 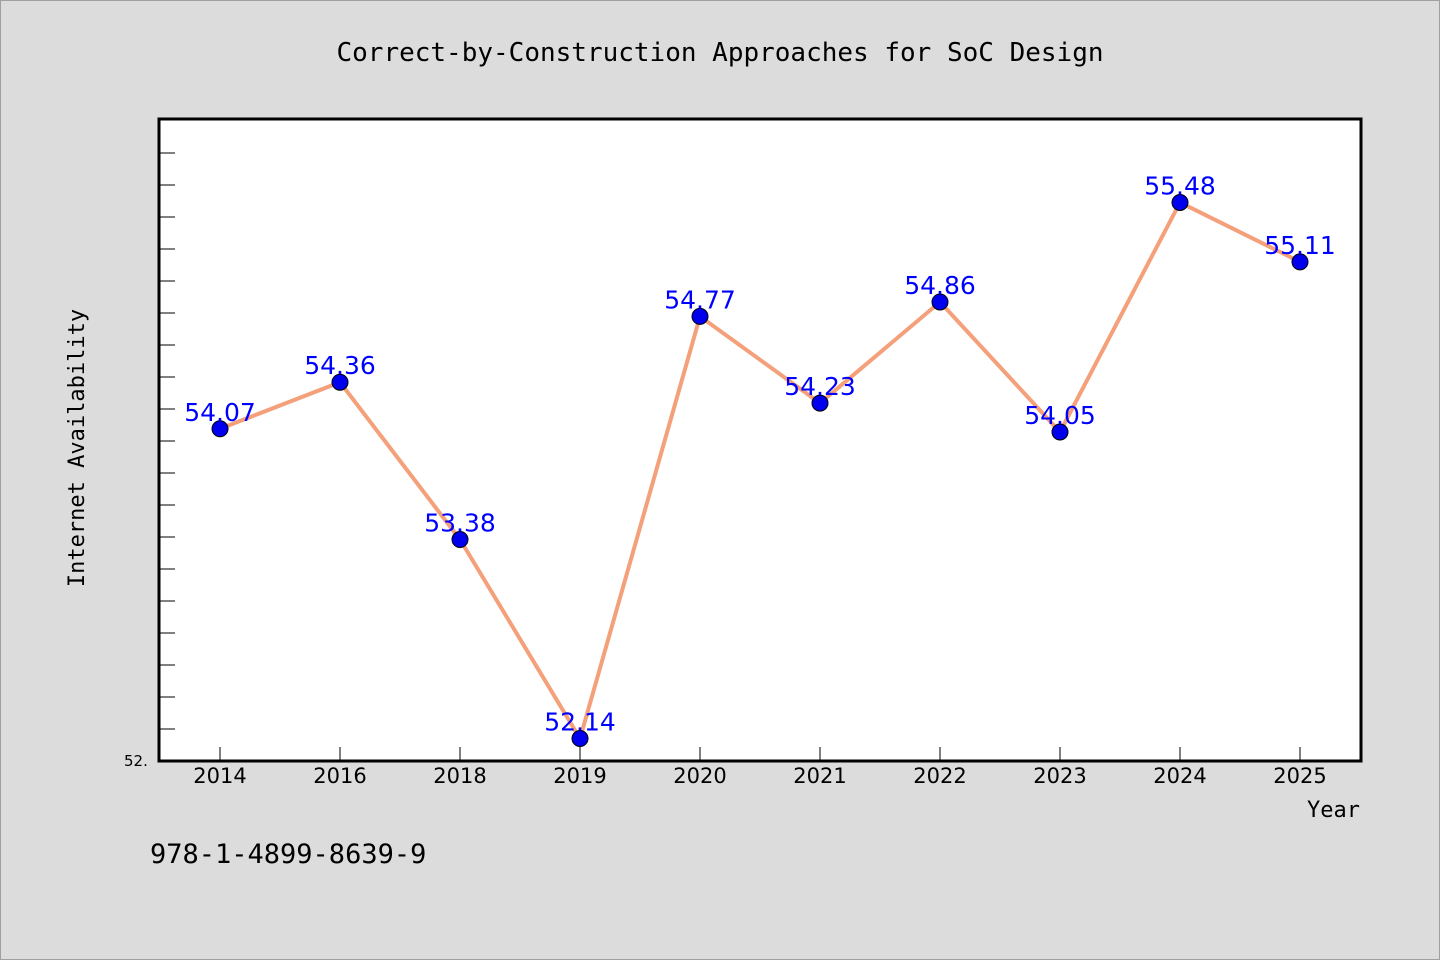 What do you see at coordinates (77, 448) in the screenshot?
I see `y-axis-label: Internet Availability` at bounding box center [77, 448].